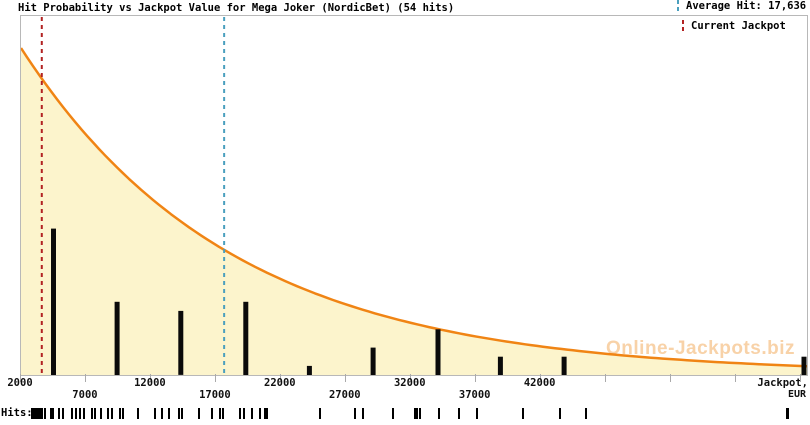 The image size is (810, 425). What do you see at coordinates (474, 395) in the screenshot?
I see `x-axis-label: 37000` at bounding box center [474, 395].